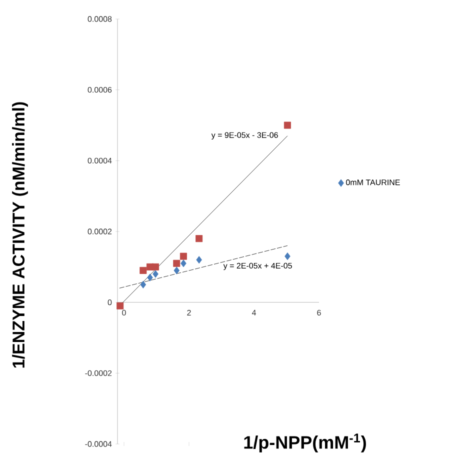  Describe the element at coordinates (20, 235) in the screenshot. I see `y-axis-title: 1/ENZYME ACTIVITY (nM/min/ml)` at that location.